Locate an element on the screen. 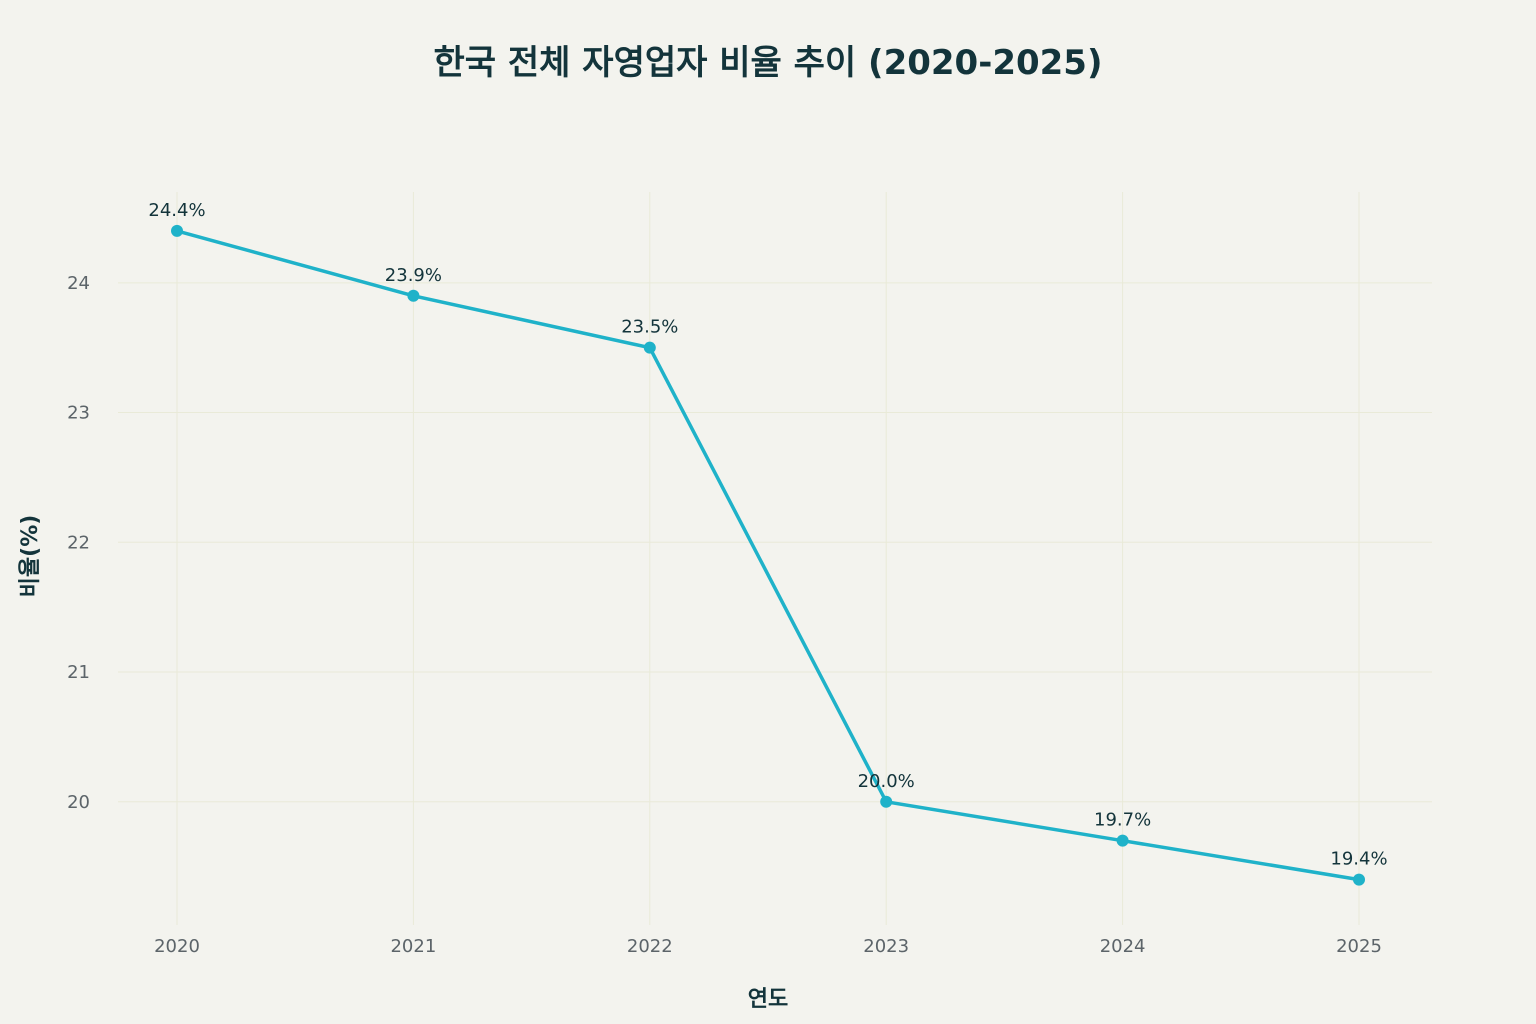  x-axis-title: 연도 is located at coordinates (768, 999).